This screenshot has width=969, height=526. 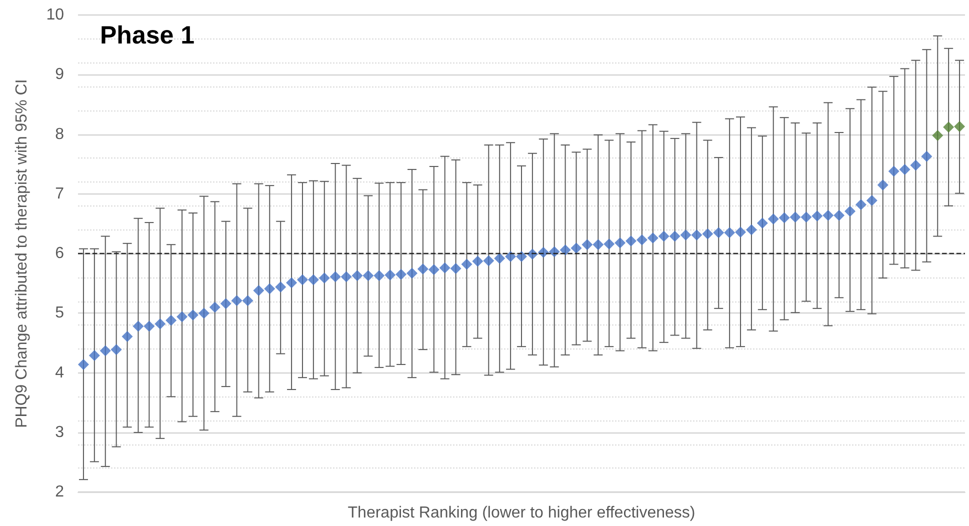 What do you see at coordinates (59, 373) in the screenshot?
I see `y-tick-label: 4` at bounding box center [59, 373].